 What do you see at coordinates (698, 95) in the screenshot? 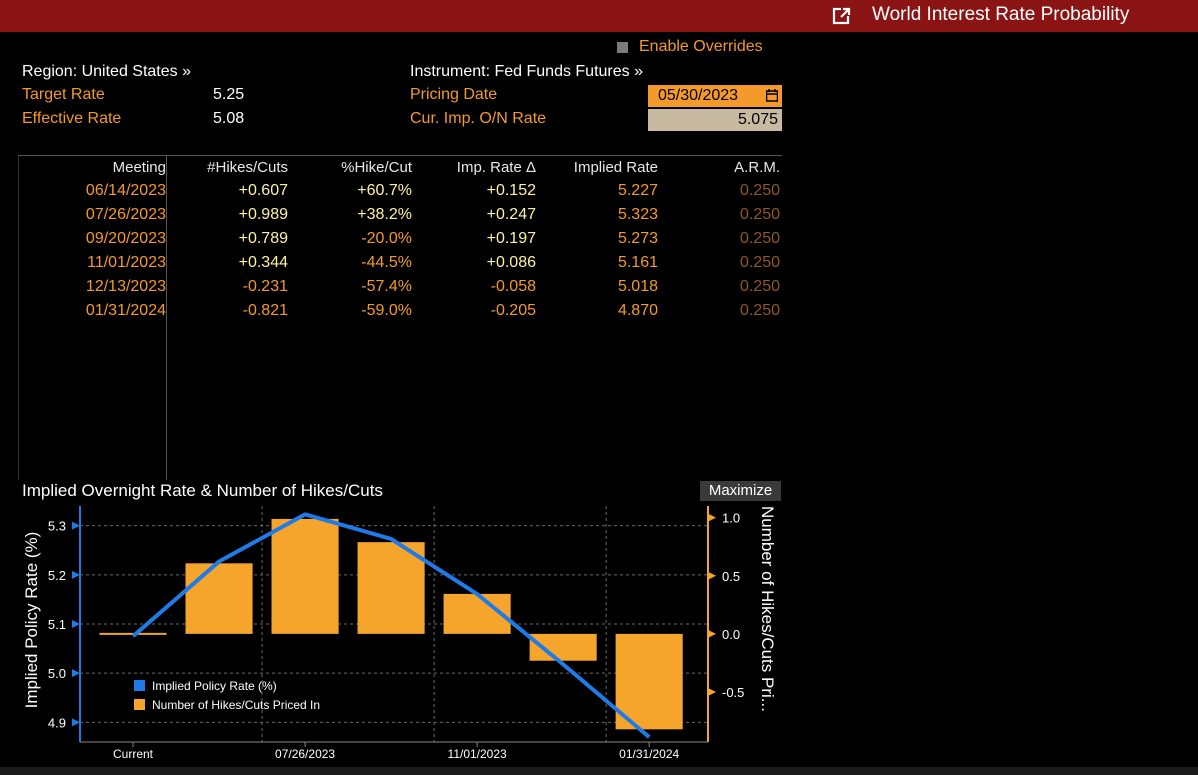
I see `pricing-date-value: 05/30/2023` at bounding box center [698, 95].